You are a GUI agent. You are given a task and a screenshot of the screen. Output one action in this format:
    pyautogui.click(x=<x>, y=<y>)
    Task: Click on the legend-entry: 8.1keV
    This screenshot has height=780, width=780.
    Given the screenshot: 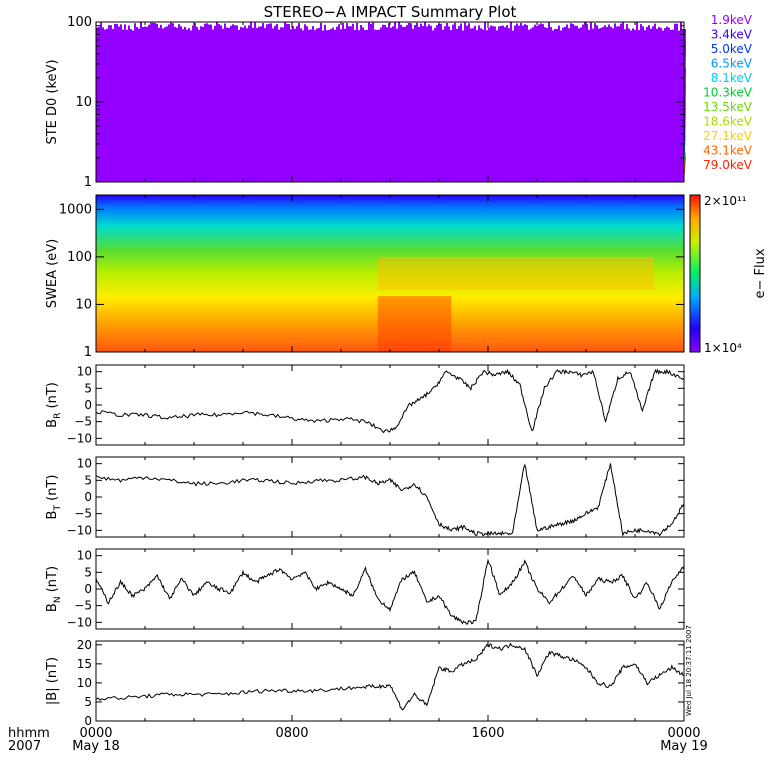 What is the action you would take?
    pyautogui.click(x=732, y=78)
    